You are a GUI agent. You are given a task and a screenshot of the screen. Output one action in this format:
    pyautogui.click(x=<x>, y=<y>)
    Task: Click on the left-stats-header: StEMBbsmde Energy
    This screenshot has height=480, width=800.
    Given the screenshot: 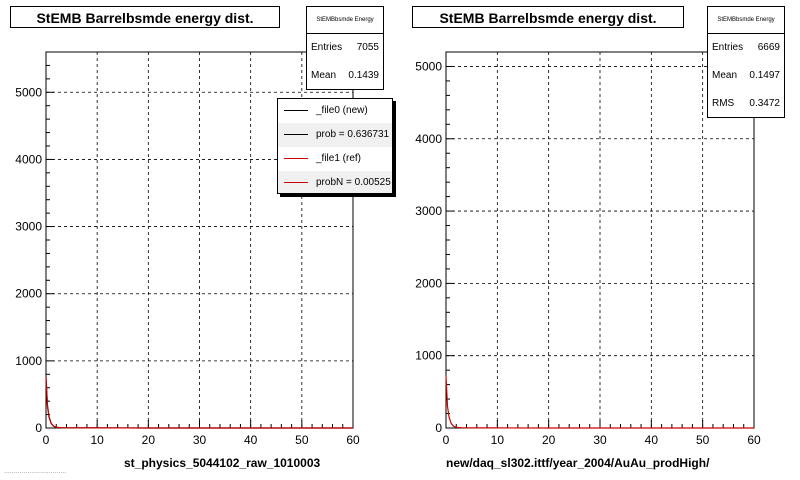 What is the action you would take?
    pyautogui.click(x=345, y=20)
    